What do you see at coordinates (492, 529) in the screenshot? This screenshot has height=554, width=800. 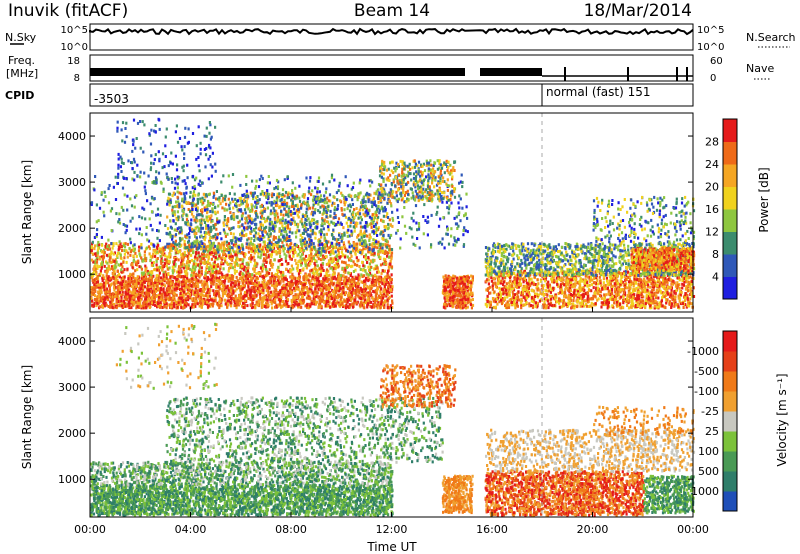 I see `x-tick-label: 16:00` at bounding box center [492, 529].